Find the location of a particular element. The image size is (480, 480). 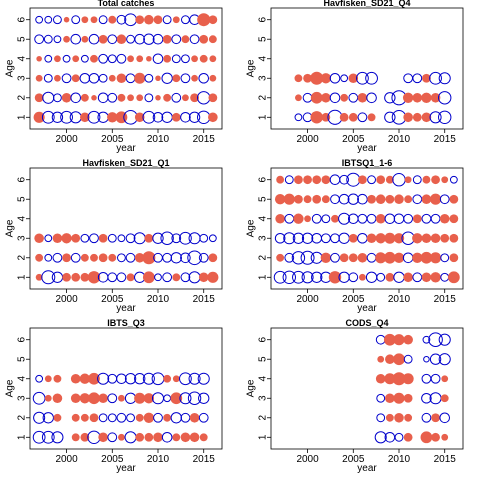

y-tick-label: 1 is located at coordinates (263, 277).